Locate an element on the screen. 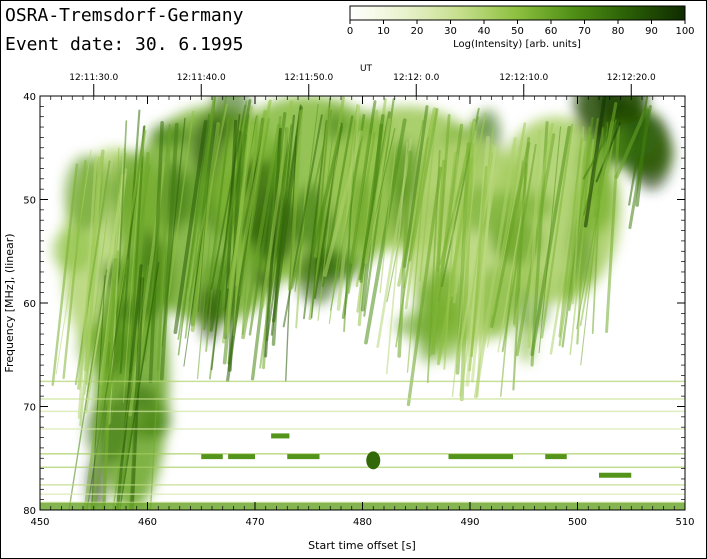 This screenshot has height=559, width=707. ut-tick-label: 12:11:40.0 is located at coordinates (201, 78).